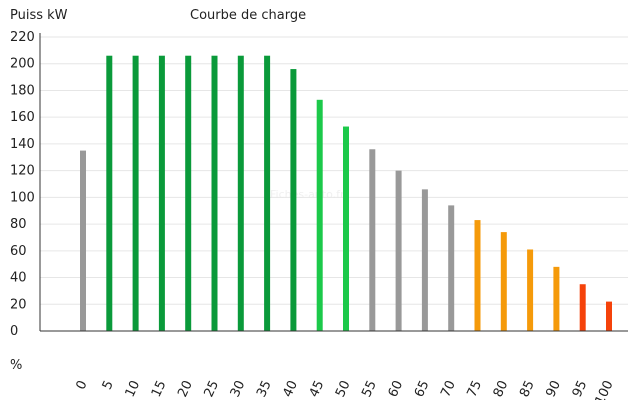  I want to click on y-tick-label-20: 20, so click(18, 304).